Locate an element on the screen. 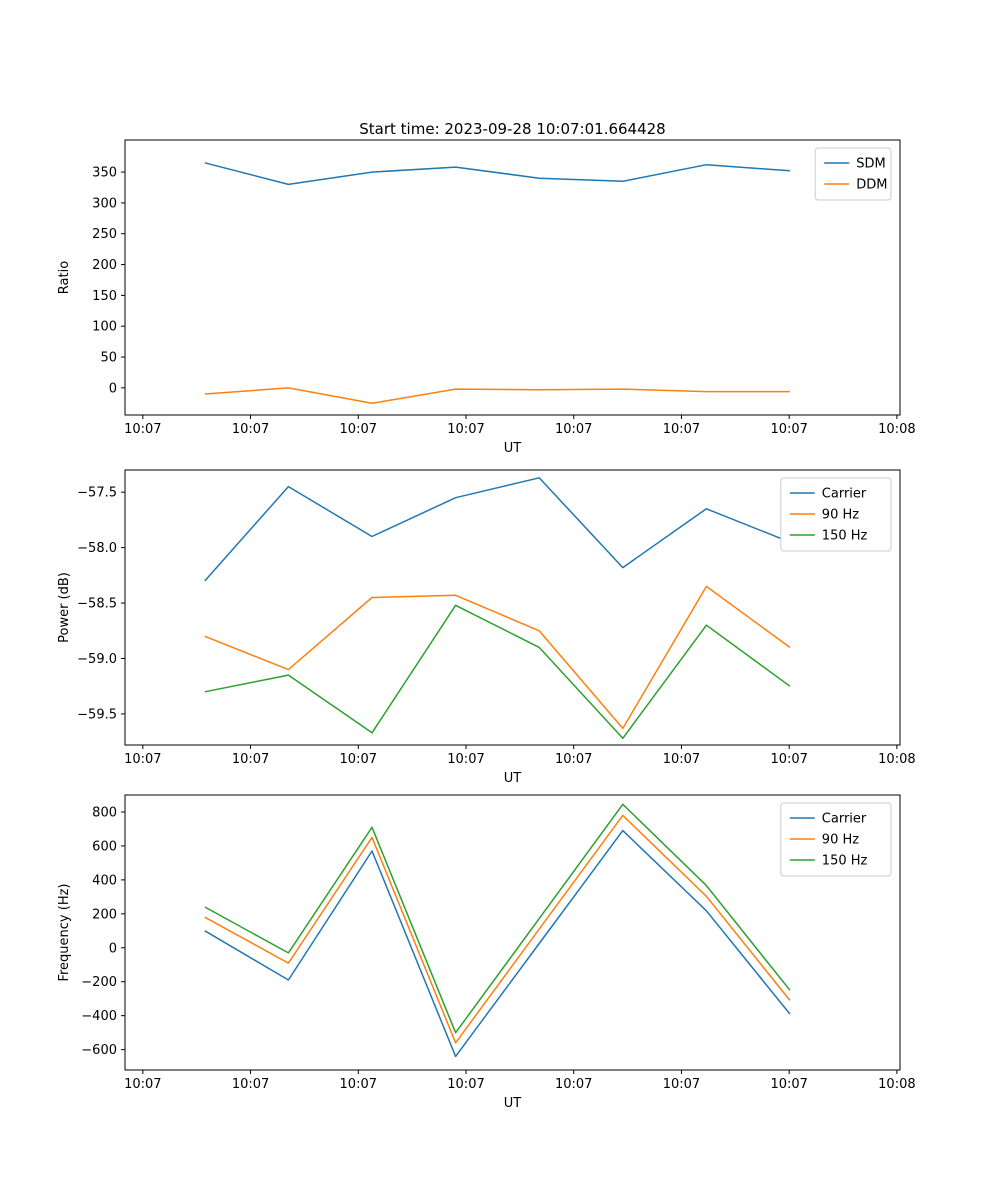  y-tick-label: 50 is located at coordinates (108, 358).